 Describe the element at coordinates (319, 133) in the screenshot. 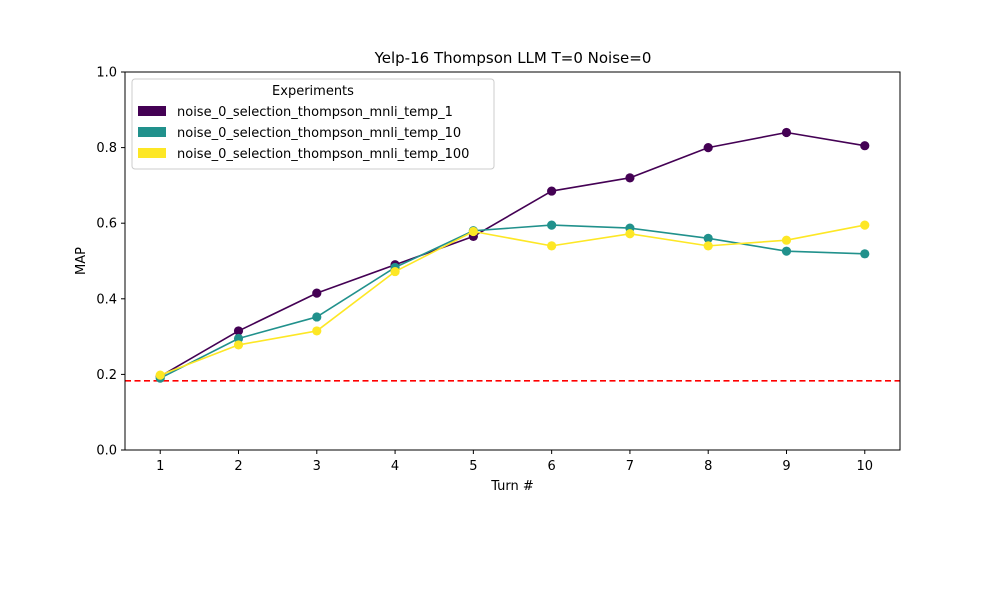

I see `legend-label-2: noise_0_selection_thompson_mnli_temp_10` at that location.